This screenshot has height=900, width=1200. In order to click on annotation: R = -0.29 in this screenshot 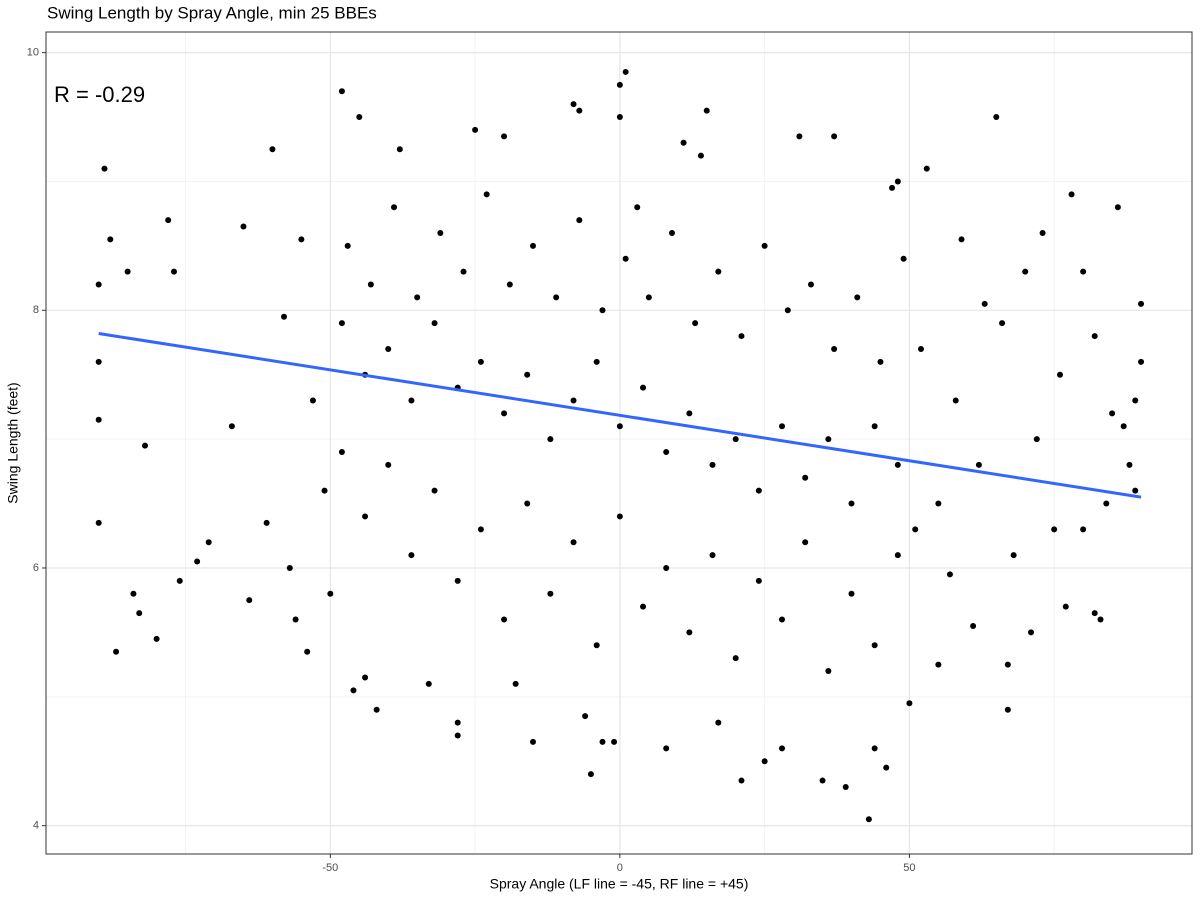, I will do `click(99, 94)`.